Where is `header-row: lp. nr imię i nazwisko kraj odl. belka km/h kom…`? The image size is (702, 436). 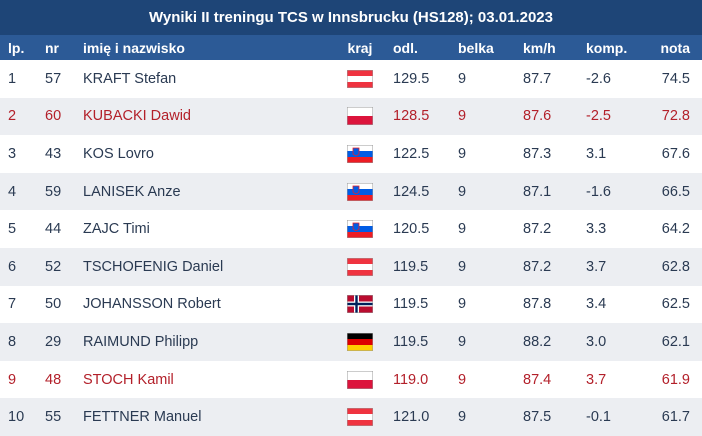
header-row: lp. nr imię i nazwisko kraj odl. belka km/h kom… is located at coordinates (351, 47).